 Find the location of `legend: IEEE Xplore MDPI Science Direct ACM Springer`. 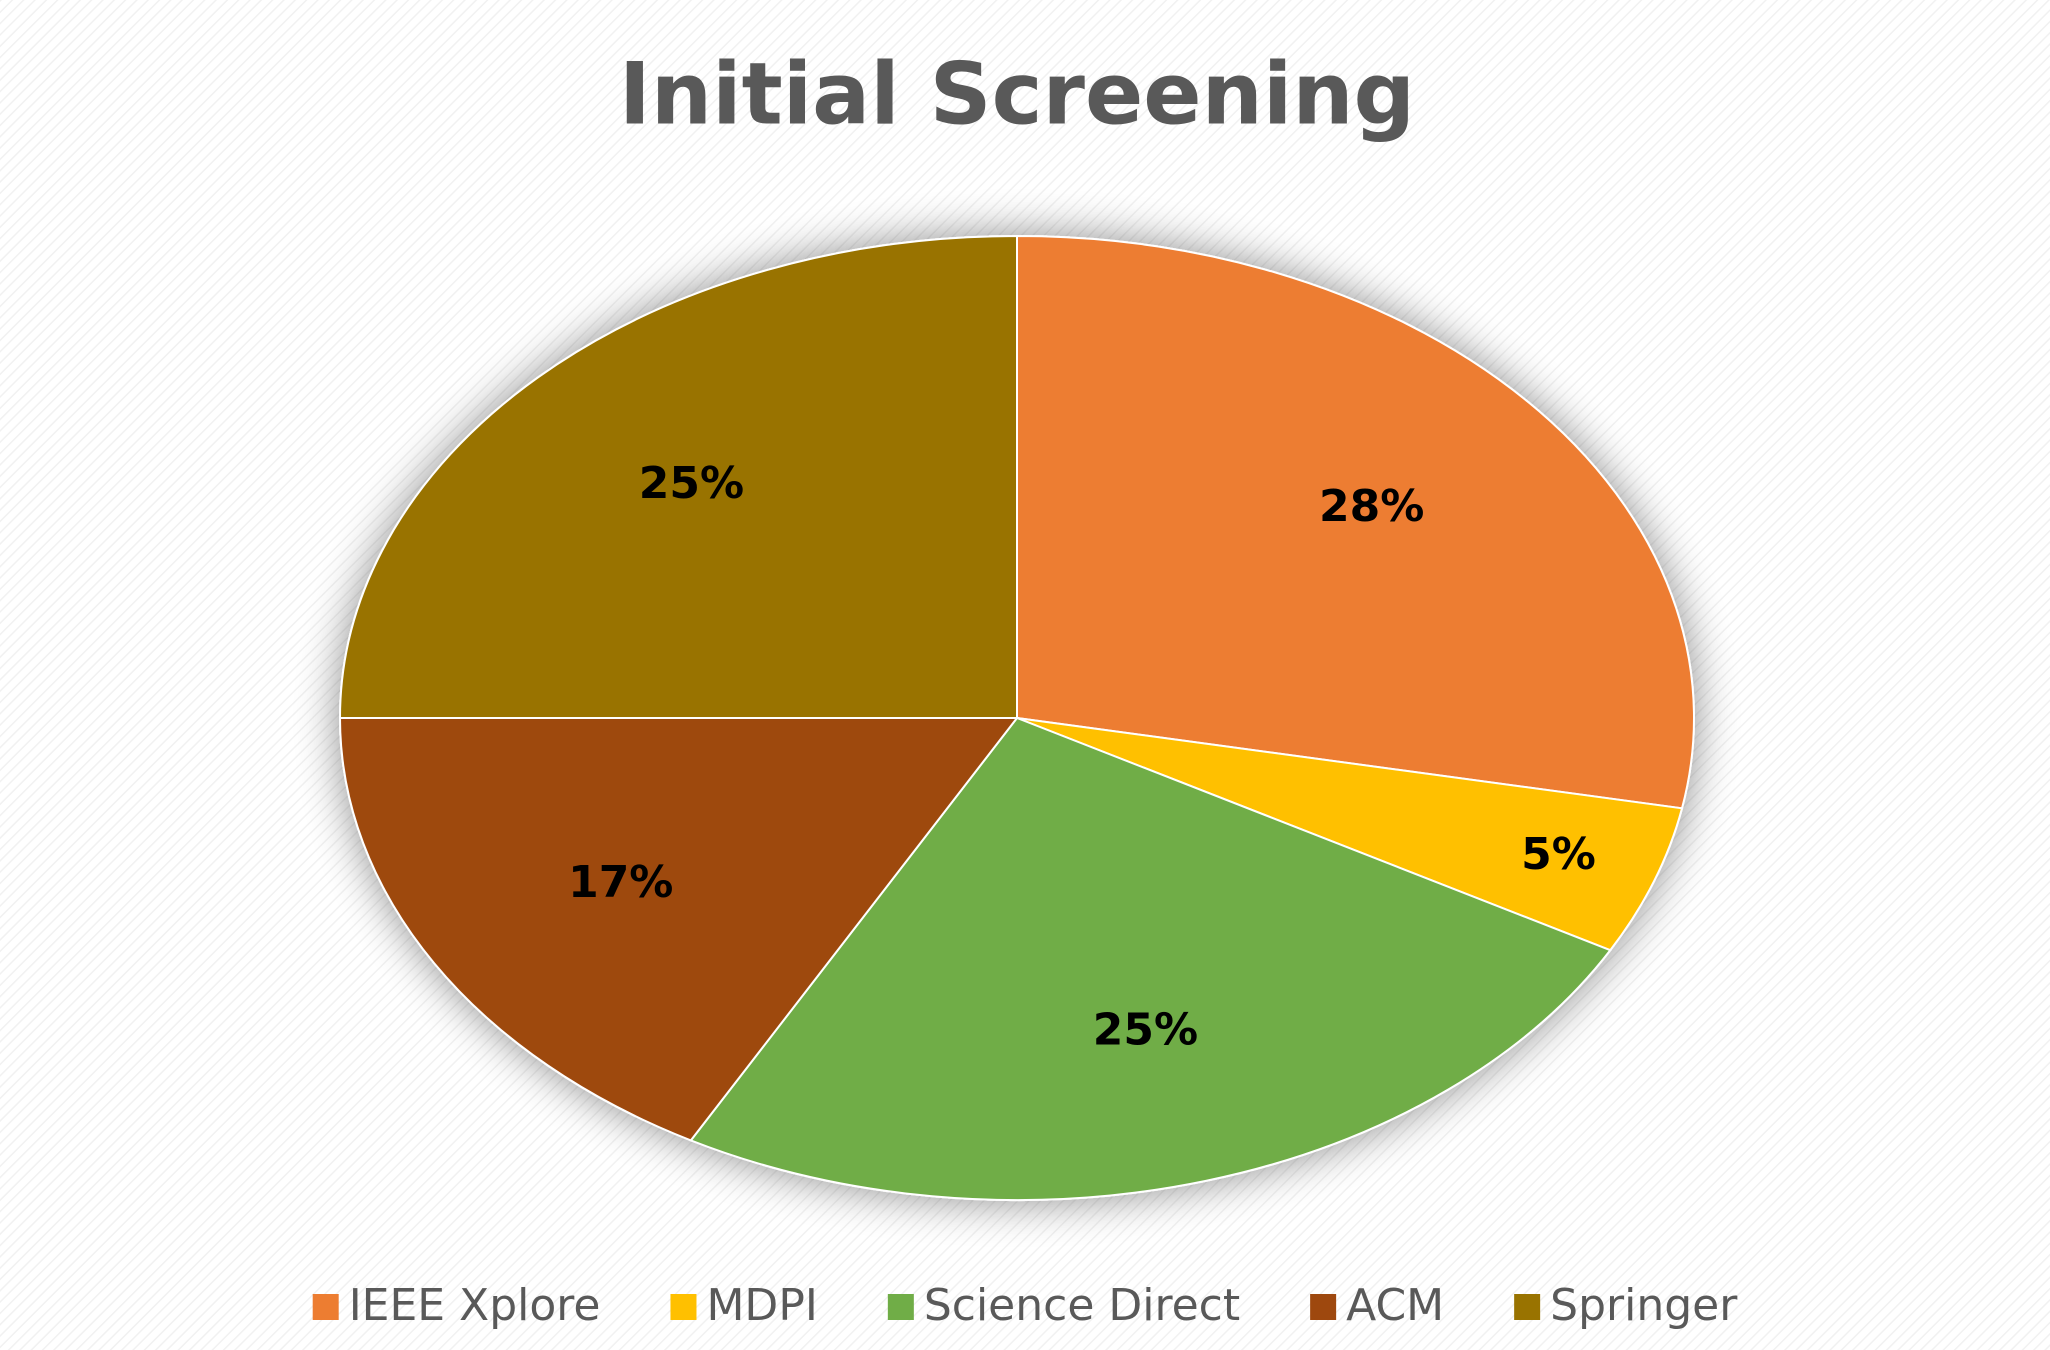

legend: IEEE Xplore MDPI Science Direct ACM Springer is located at coordinates (1025, 1305).